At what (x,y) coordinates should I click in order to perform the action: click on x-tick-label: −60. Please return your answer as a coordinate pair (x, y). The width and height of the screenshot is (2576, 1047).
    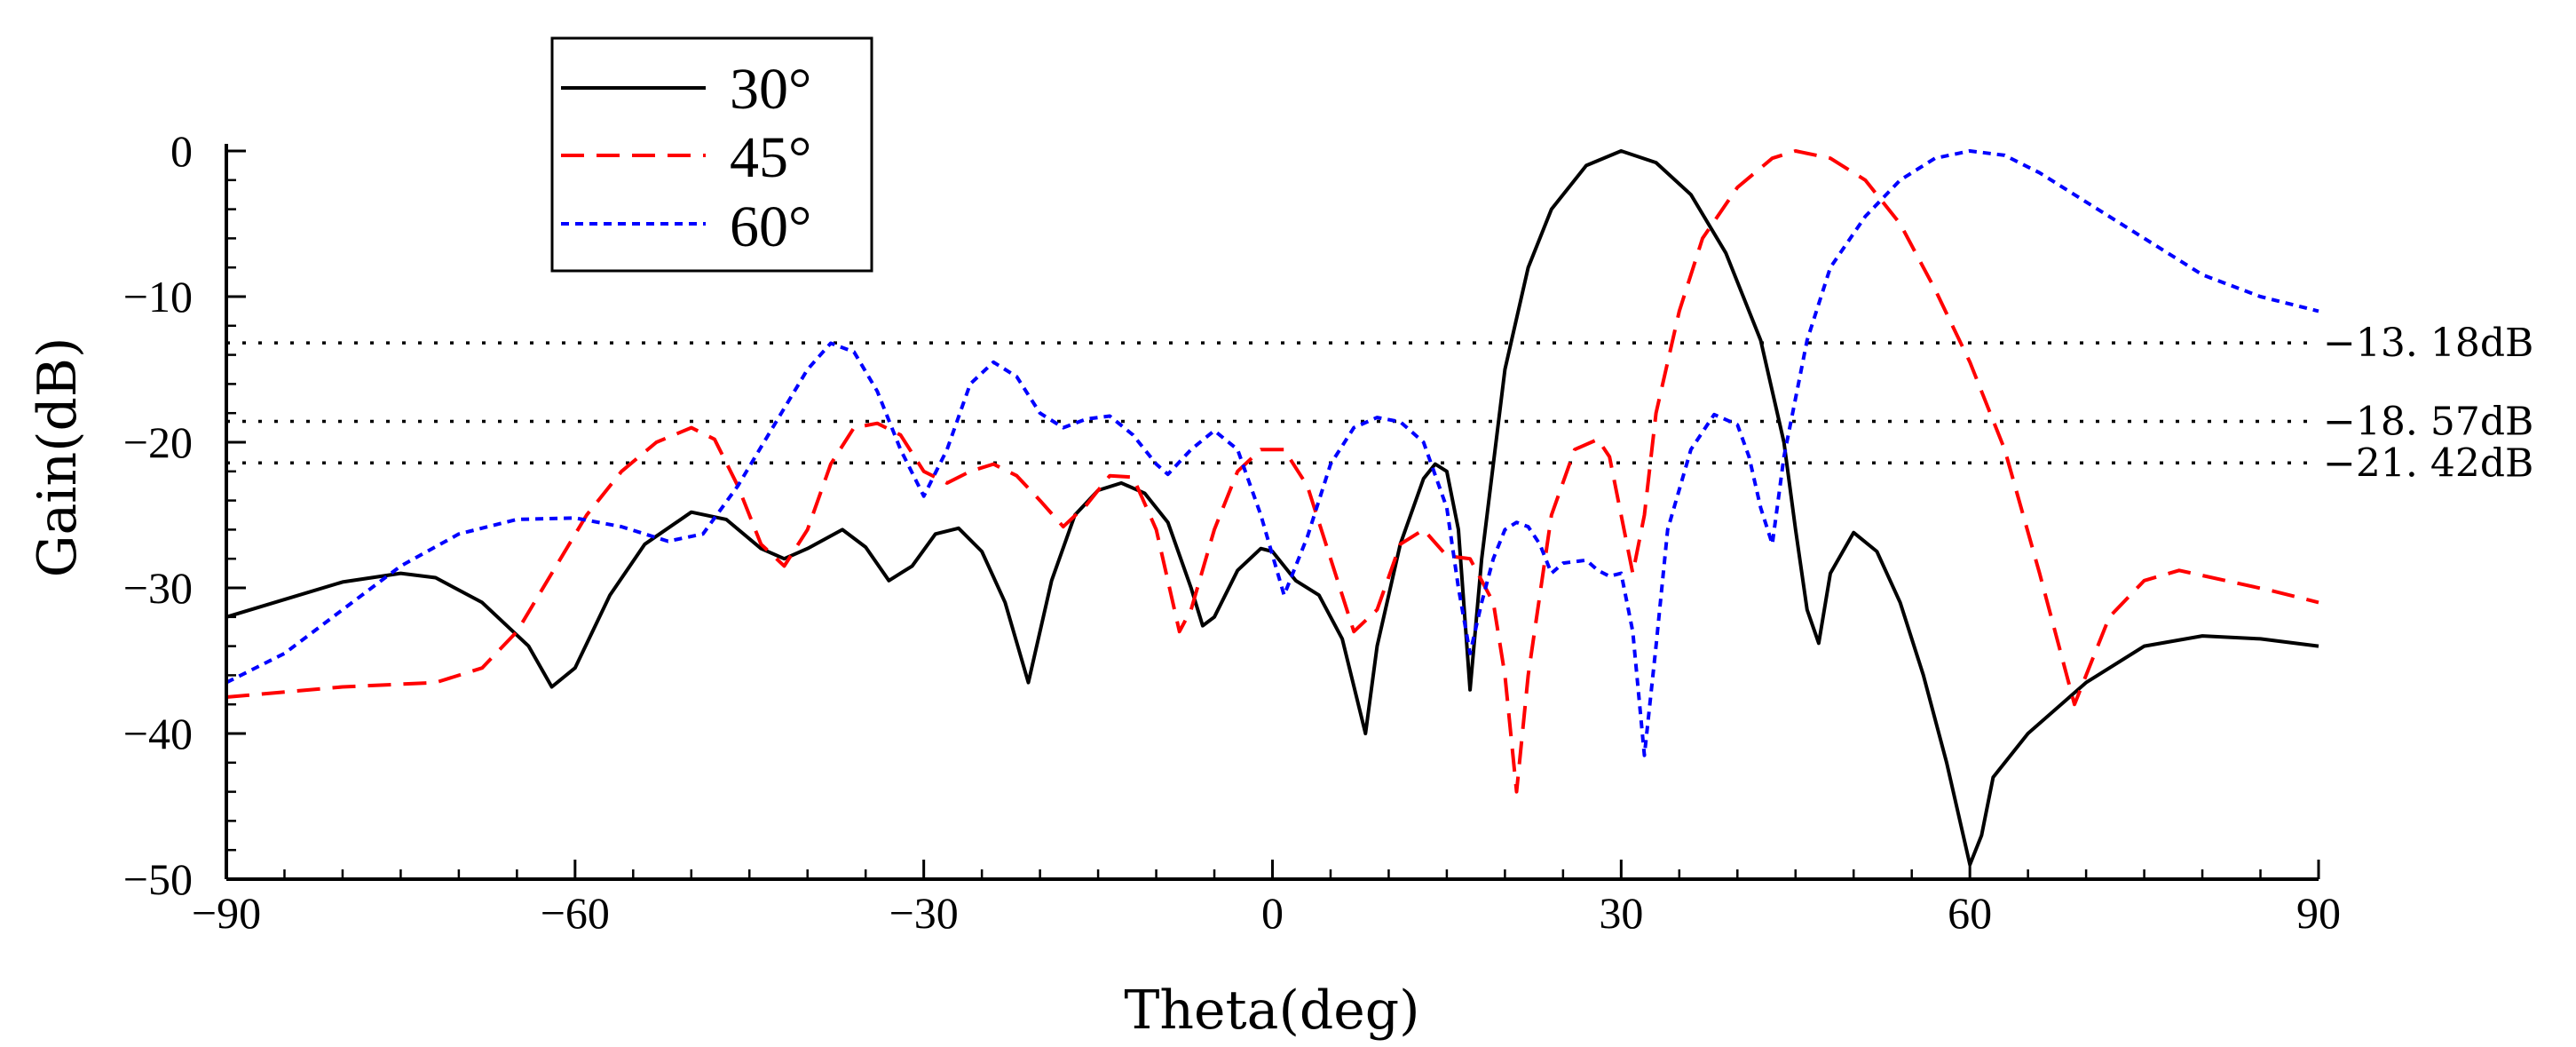
    Looking at the image, I should click on (575, 913).